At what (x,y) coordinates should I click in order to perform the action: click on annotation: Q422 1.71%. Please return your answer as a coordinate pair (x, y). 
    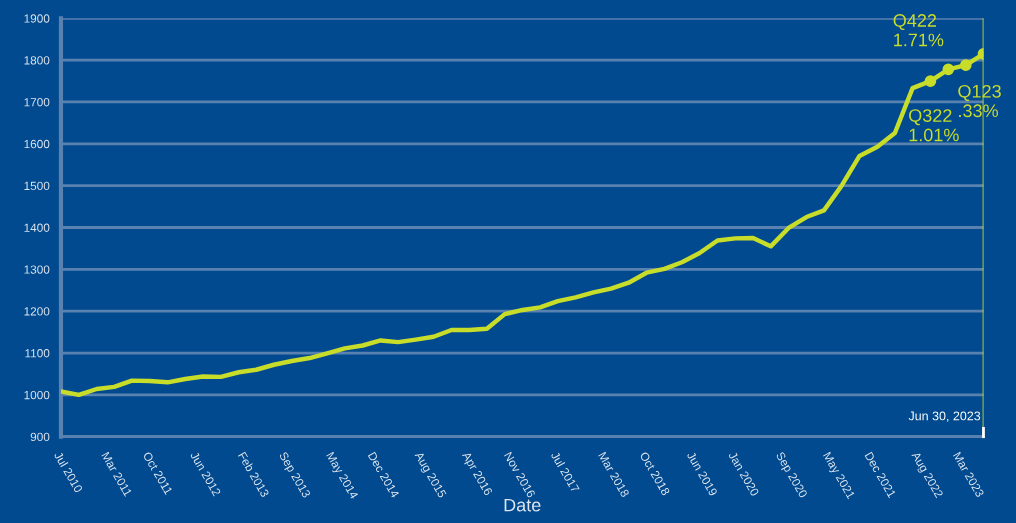
    Looking at the image, I should click on (918, 30).